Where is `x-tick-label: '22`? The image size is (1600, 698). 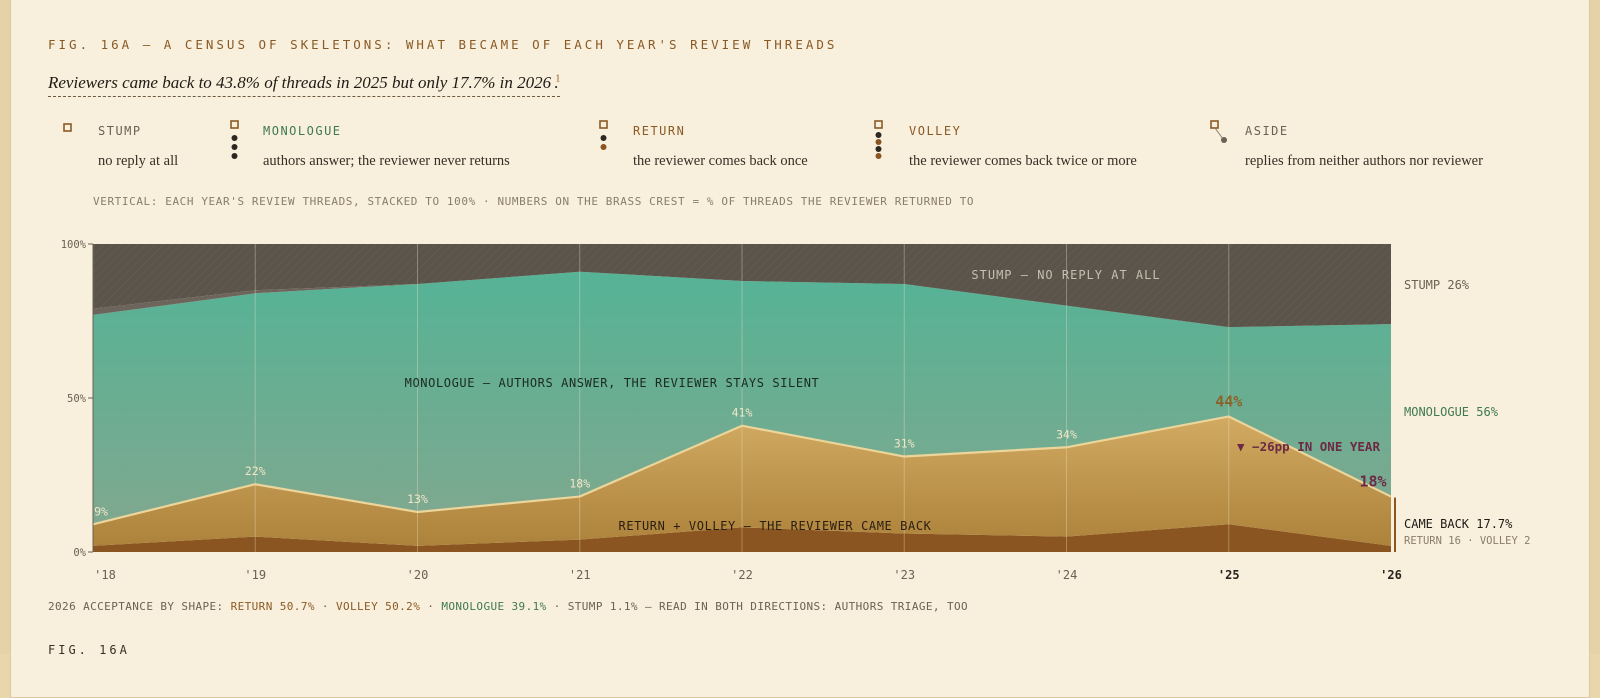
x-tick-label: '22 is located at coordinates (742, 575).